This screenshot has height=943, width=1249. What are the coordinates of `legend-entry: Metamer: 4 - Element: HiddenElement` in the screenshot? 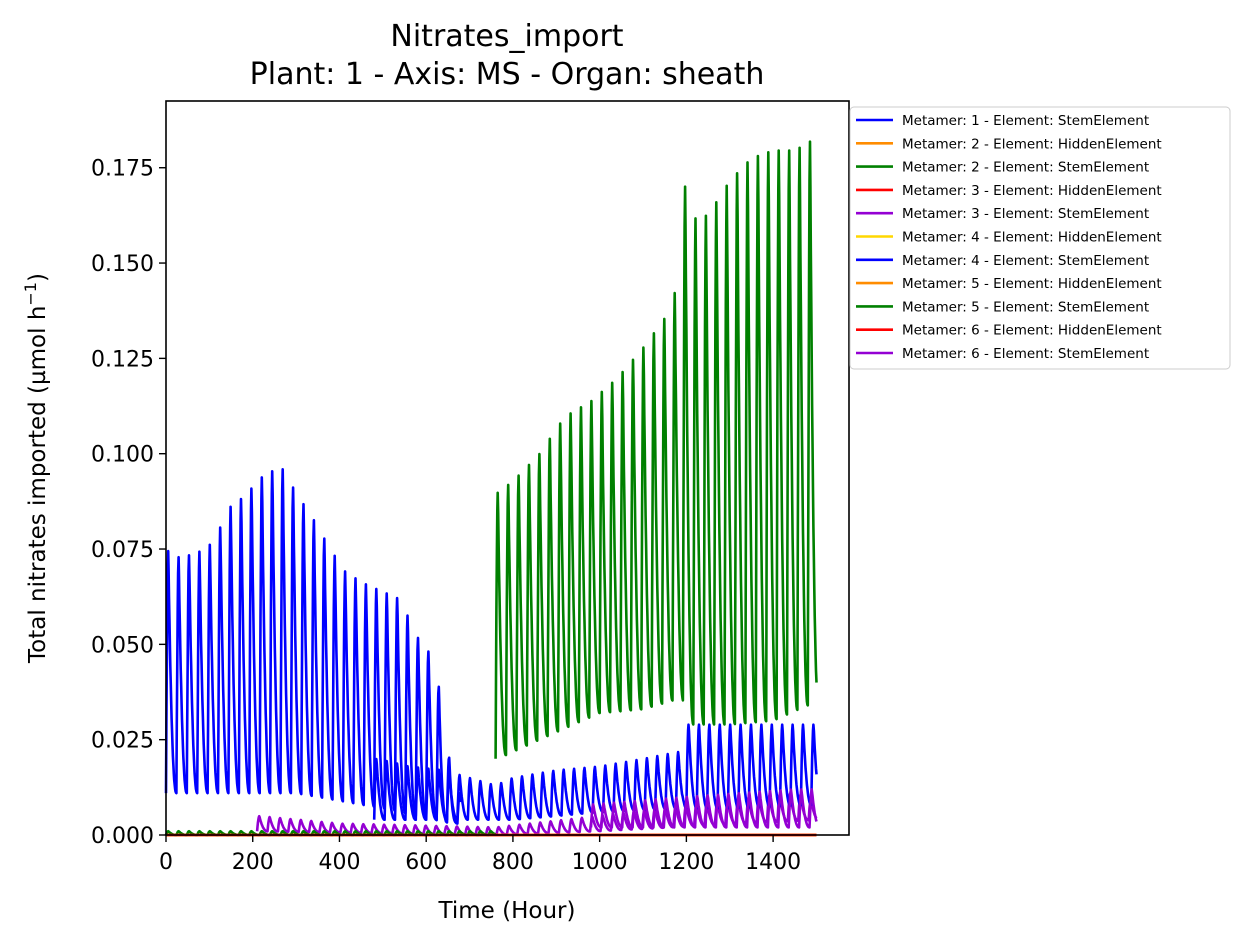 It's located at (1032, 238).